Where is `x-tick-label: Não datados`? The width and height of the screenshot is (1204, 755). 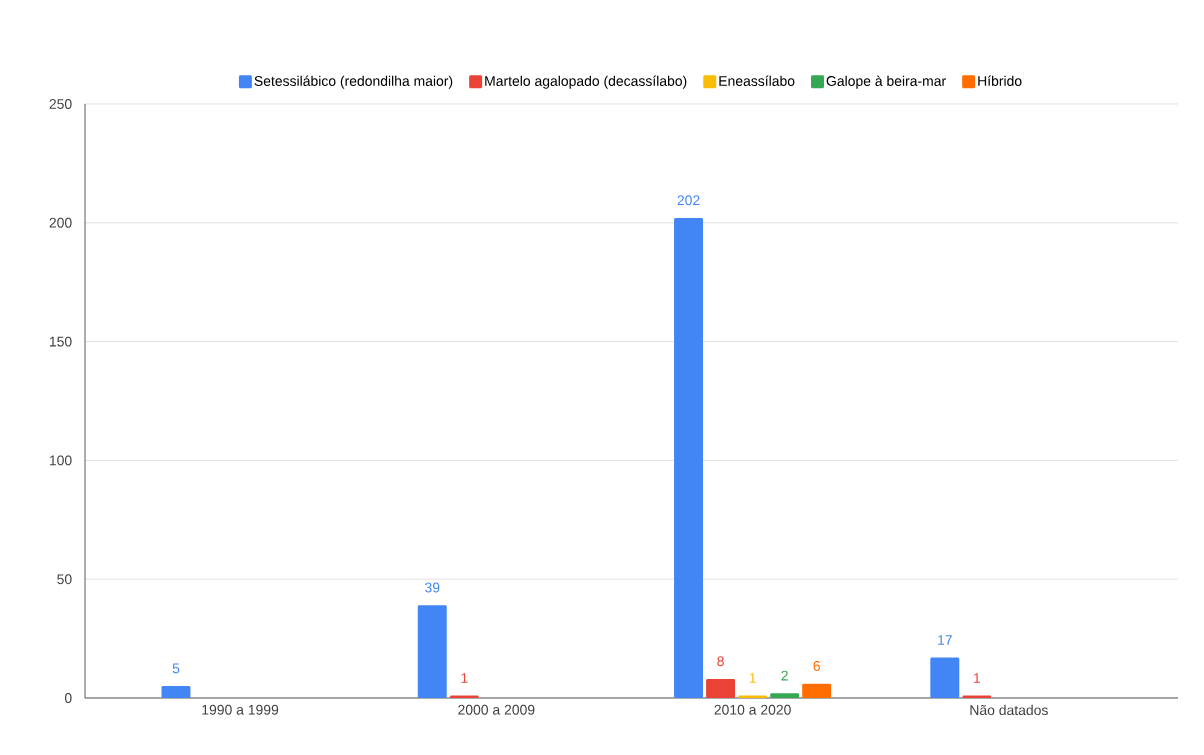
x-tick-label: Não datados is located at coordinates (1009, 710).